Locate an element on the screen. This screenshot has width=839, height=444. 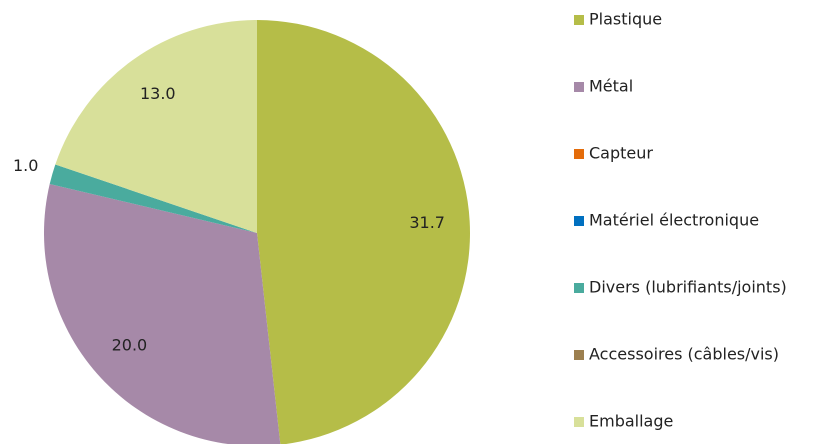
data-label: 13.0 is located at coordinates (158, 93).